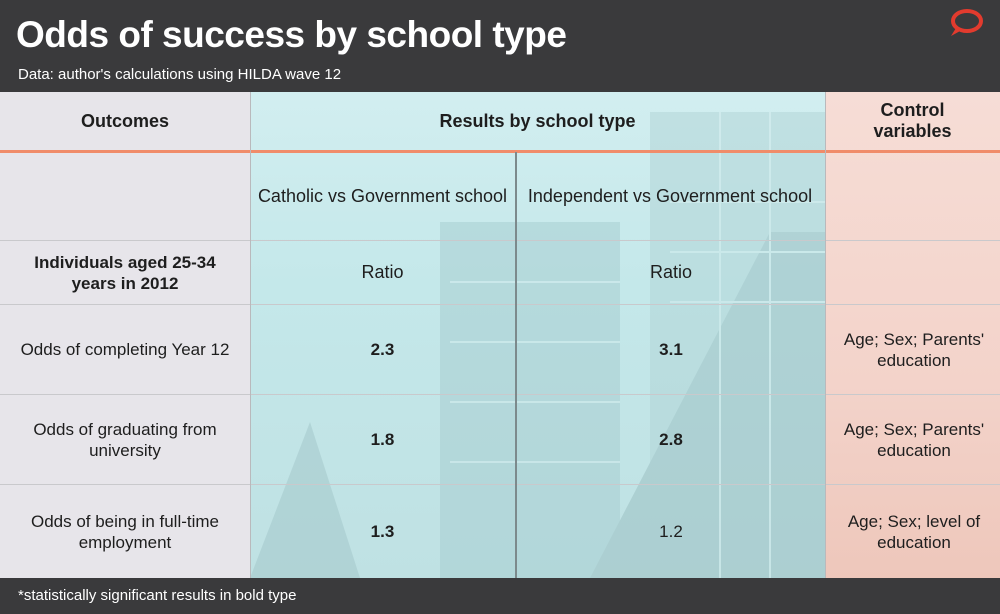  Describe the element at coordinates (382, 439) in the screenshot. I see `value-catholic: 1.8` at that location.